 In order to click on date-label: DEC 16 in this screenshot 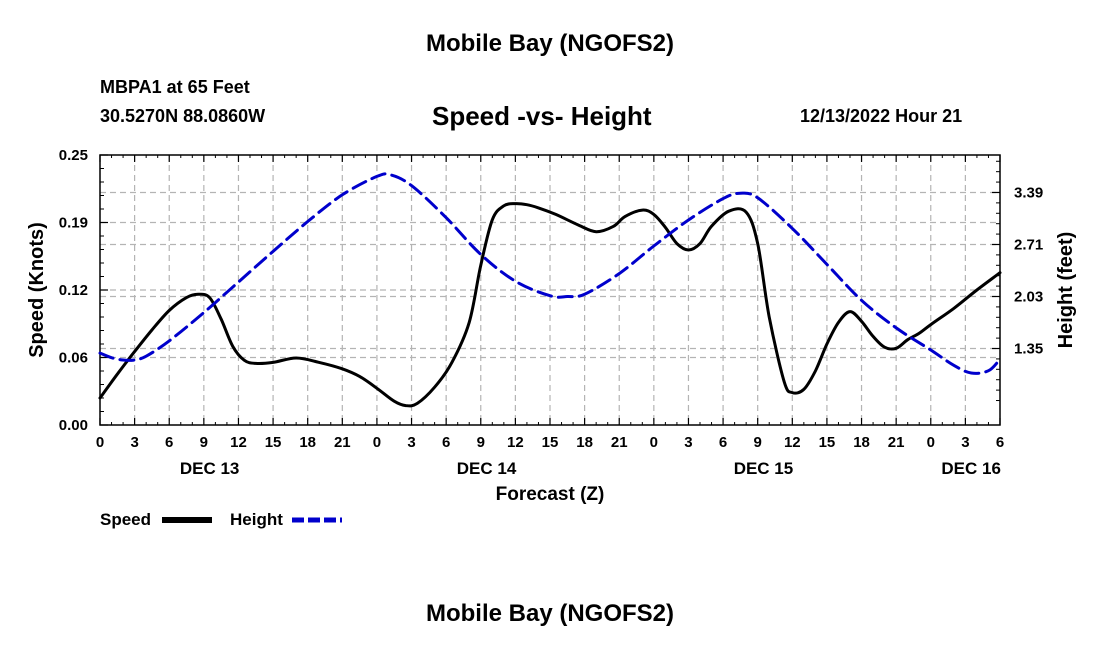, I will do `click(971, 468)`.